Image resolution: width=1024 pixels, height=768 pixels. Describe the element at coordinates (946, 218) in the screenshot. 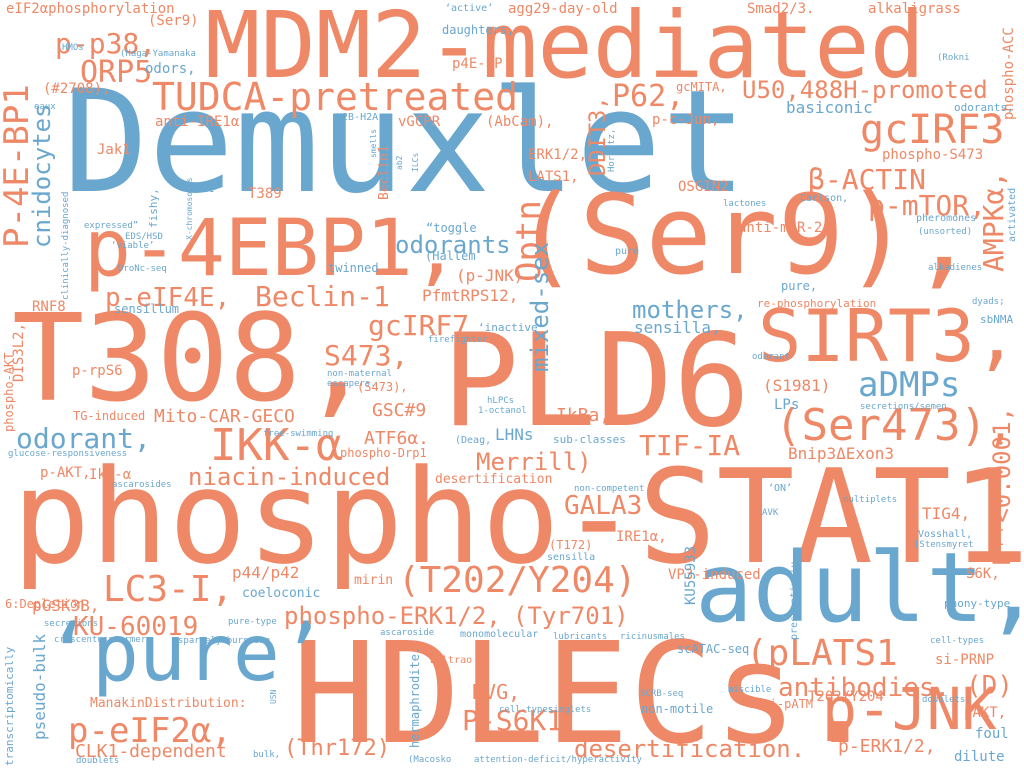

I see `word: pheromones` at that location.